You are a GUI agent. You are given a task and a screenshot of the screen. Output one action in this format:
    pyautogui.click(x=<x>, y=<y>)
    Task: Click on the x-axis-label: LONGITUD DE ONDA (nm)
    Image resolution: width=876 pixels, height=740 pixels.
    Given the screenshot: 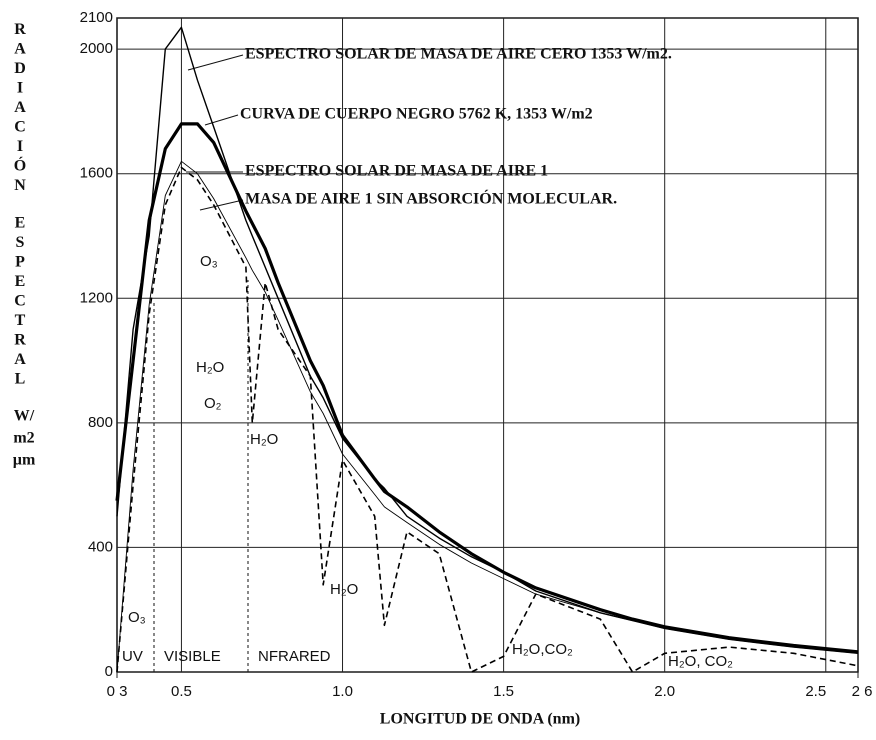 What is the action you would take?
    pyautogui.click(x=480, y=719)
    